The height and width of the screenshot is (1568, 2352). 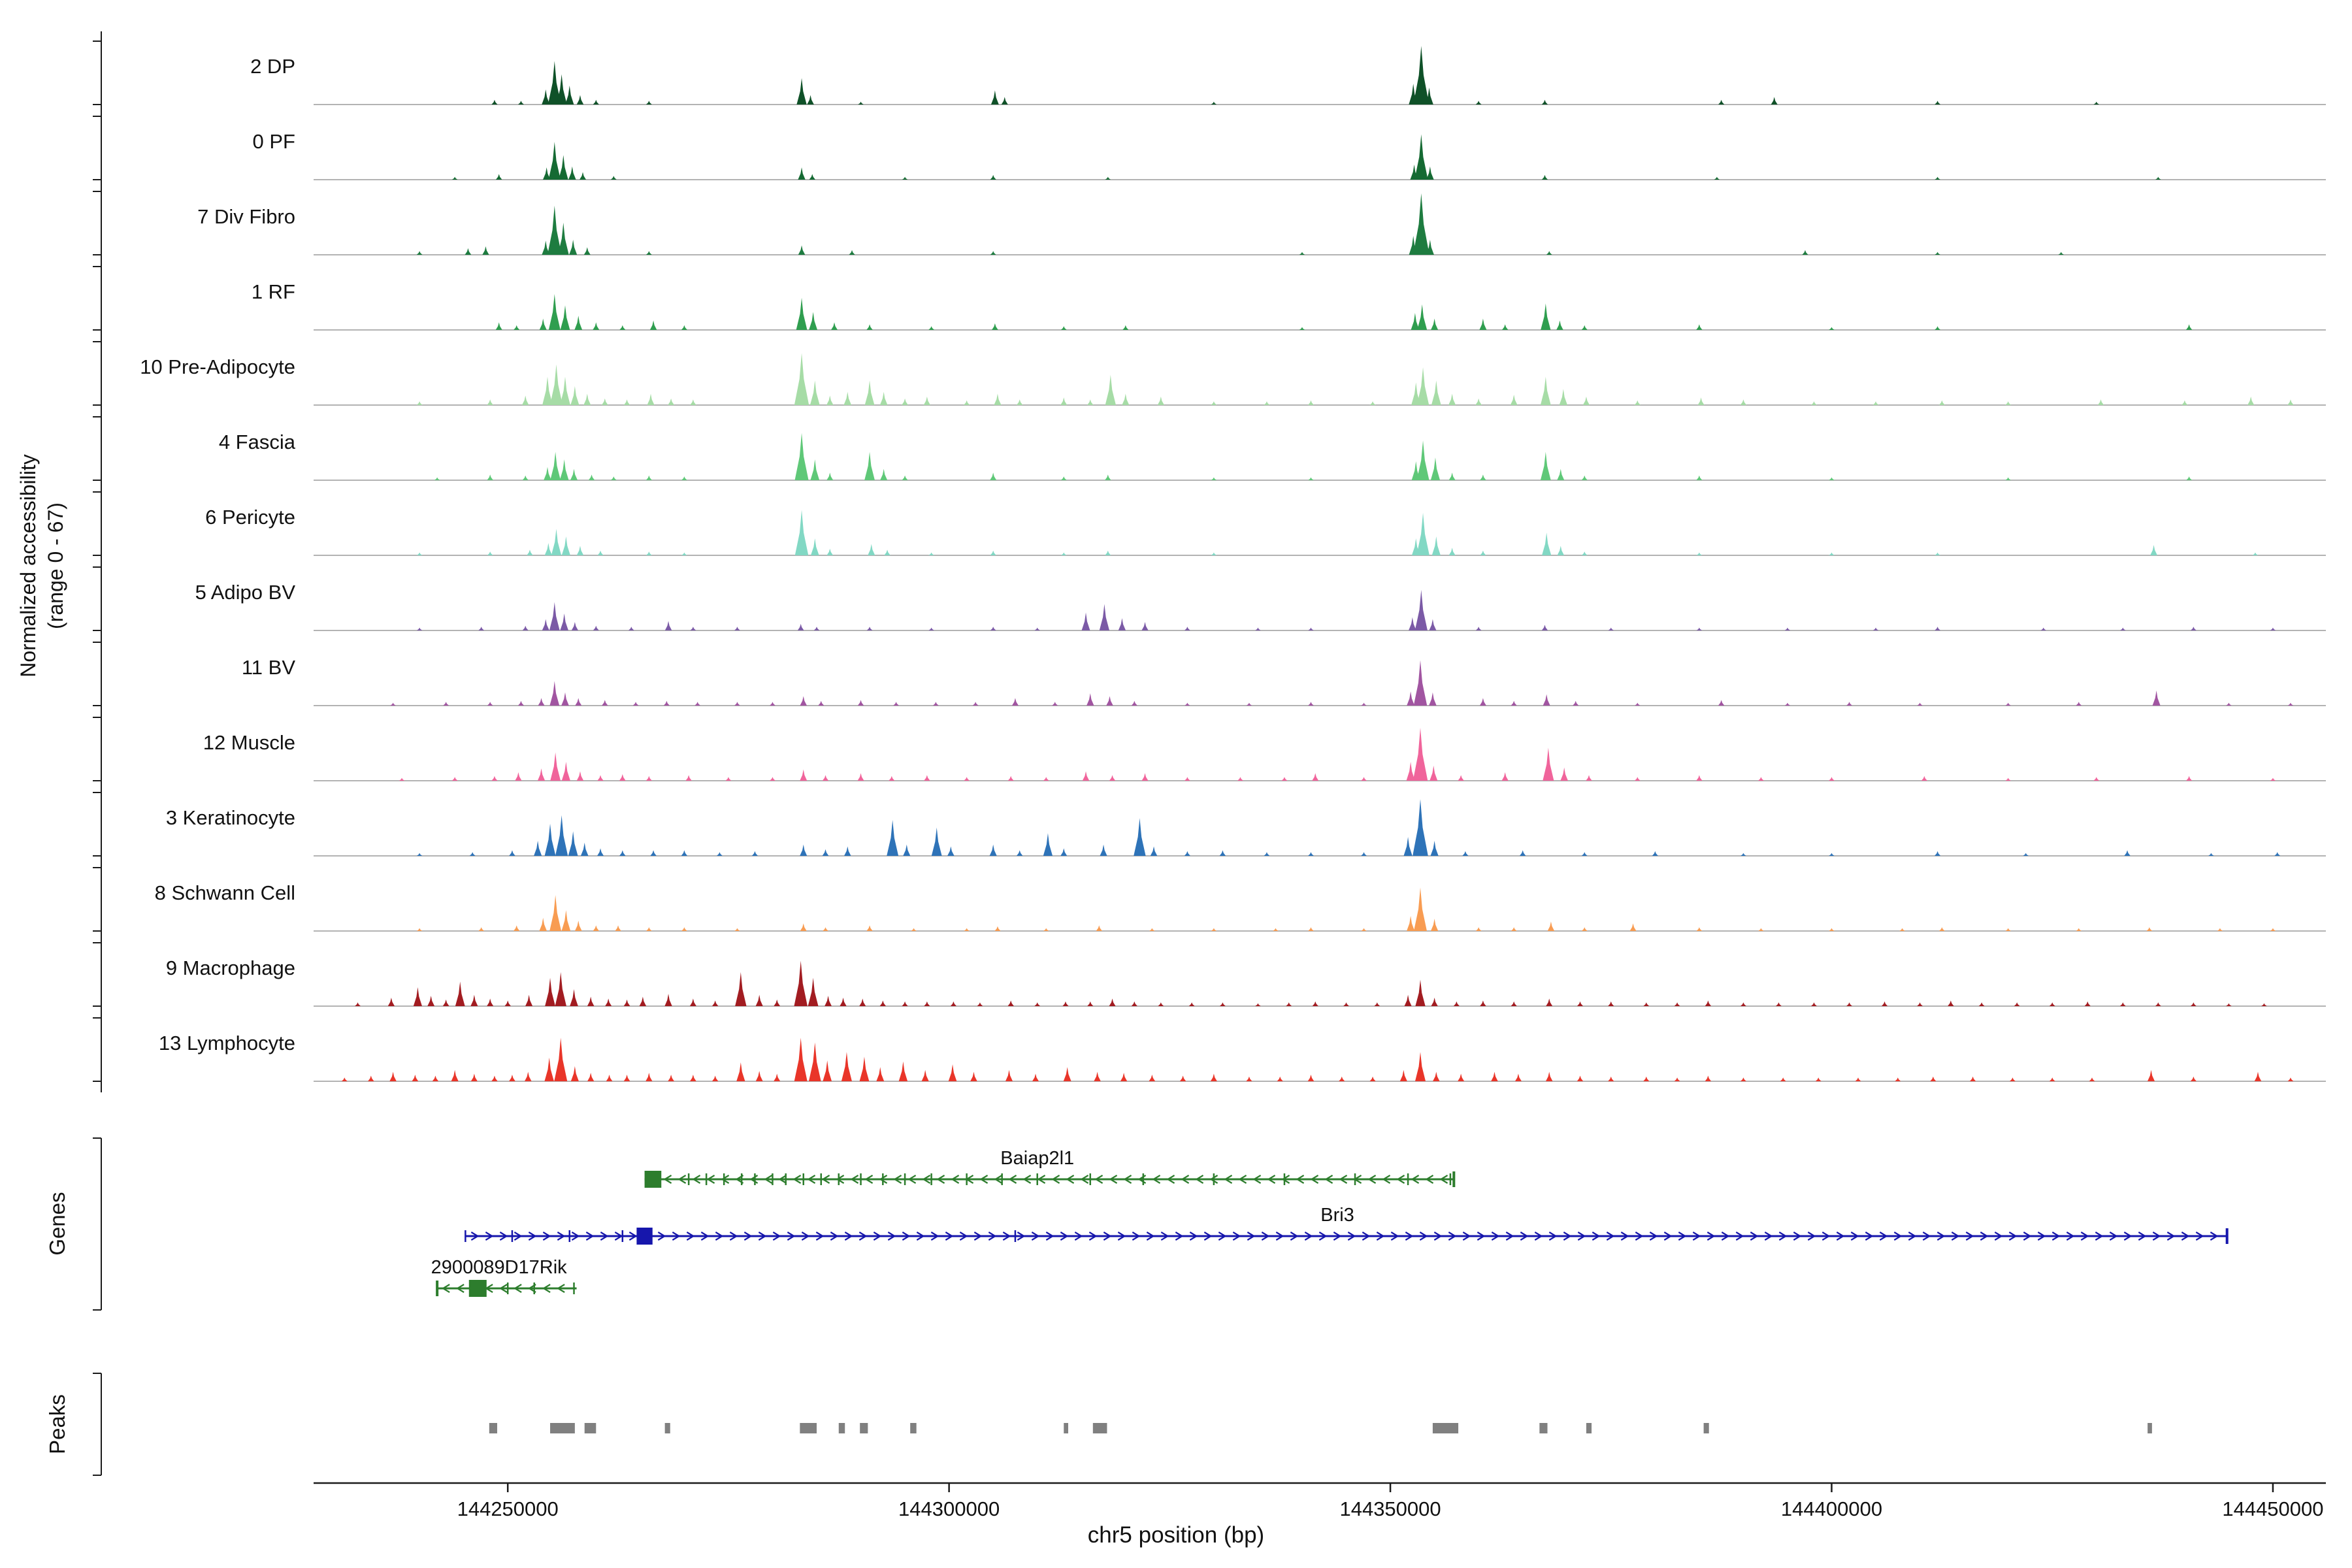 I want to click on y-axis-label: Normalized accessibility (range 0 - 67), so click(x=41, y=565).